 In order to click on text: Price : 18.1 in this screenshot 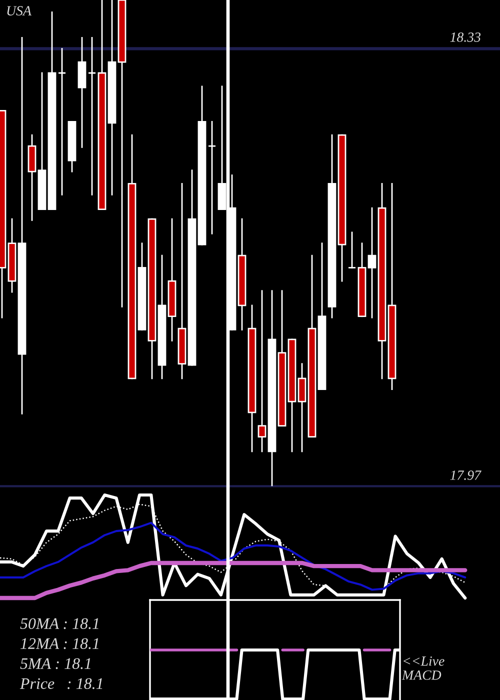, I will do `click(61, 684)`.